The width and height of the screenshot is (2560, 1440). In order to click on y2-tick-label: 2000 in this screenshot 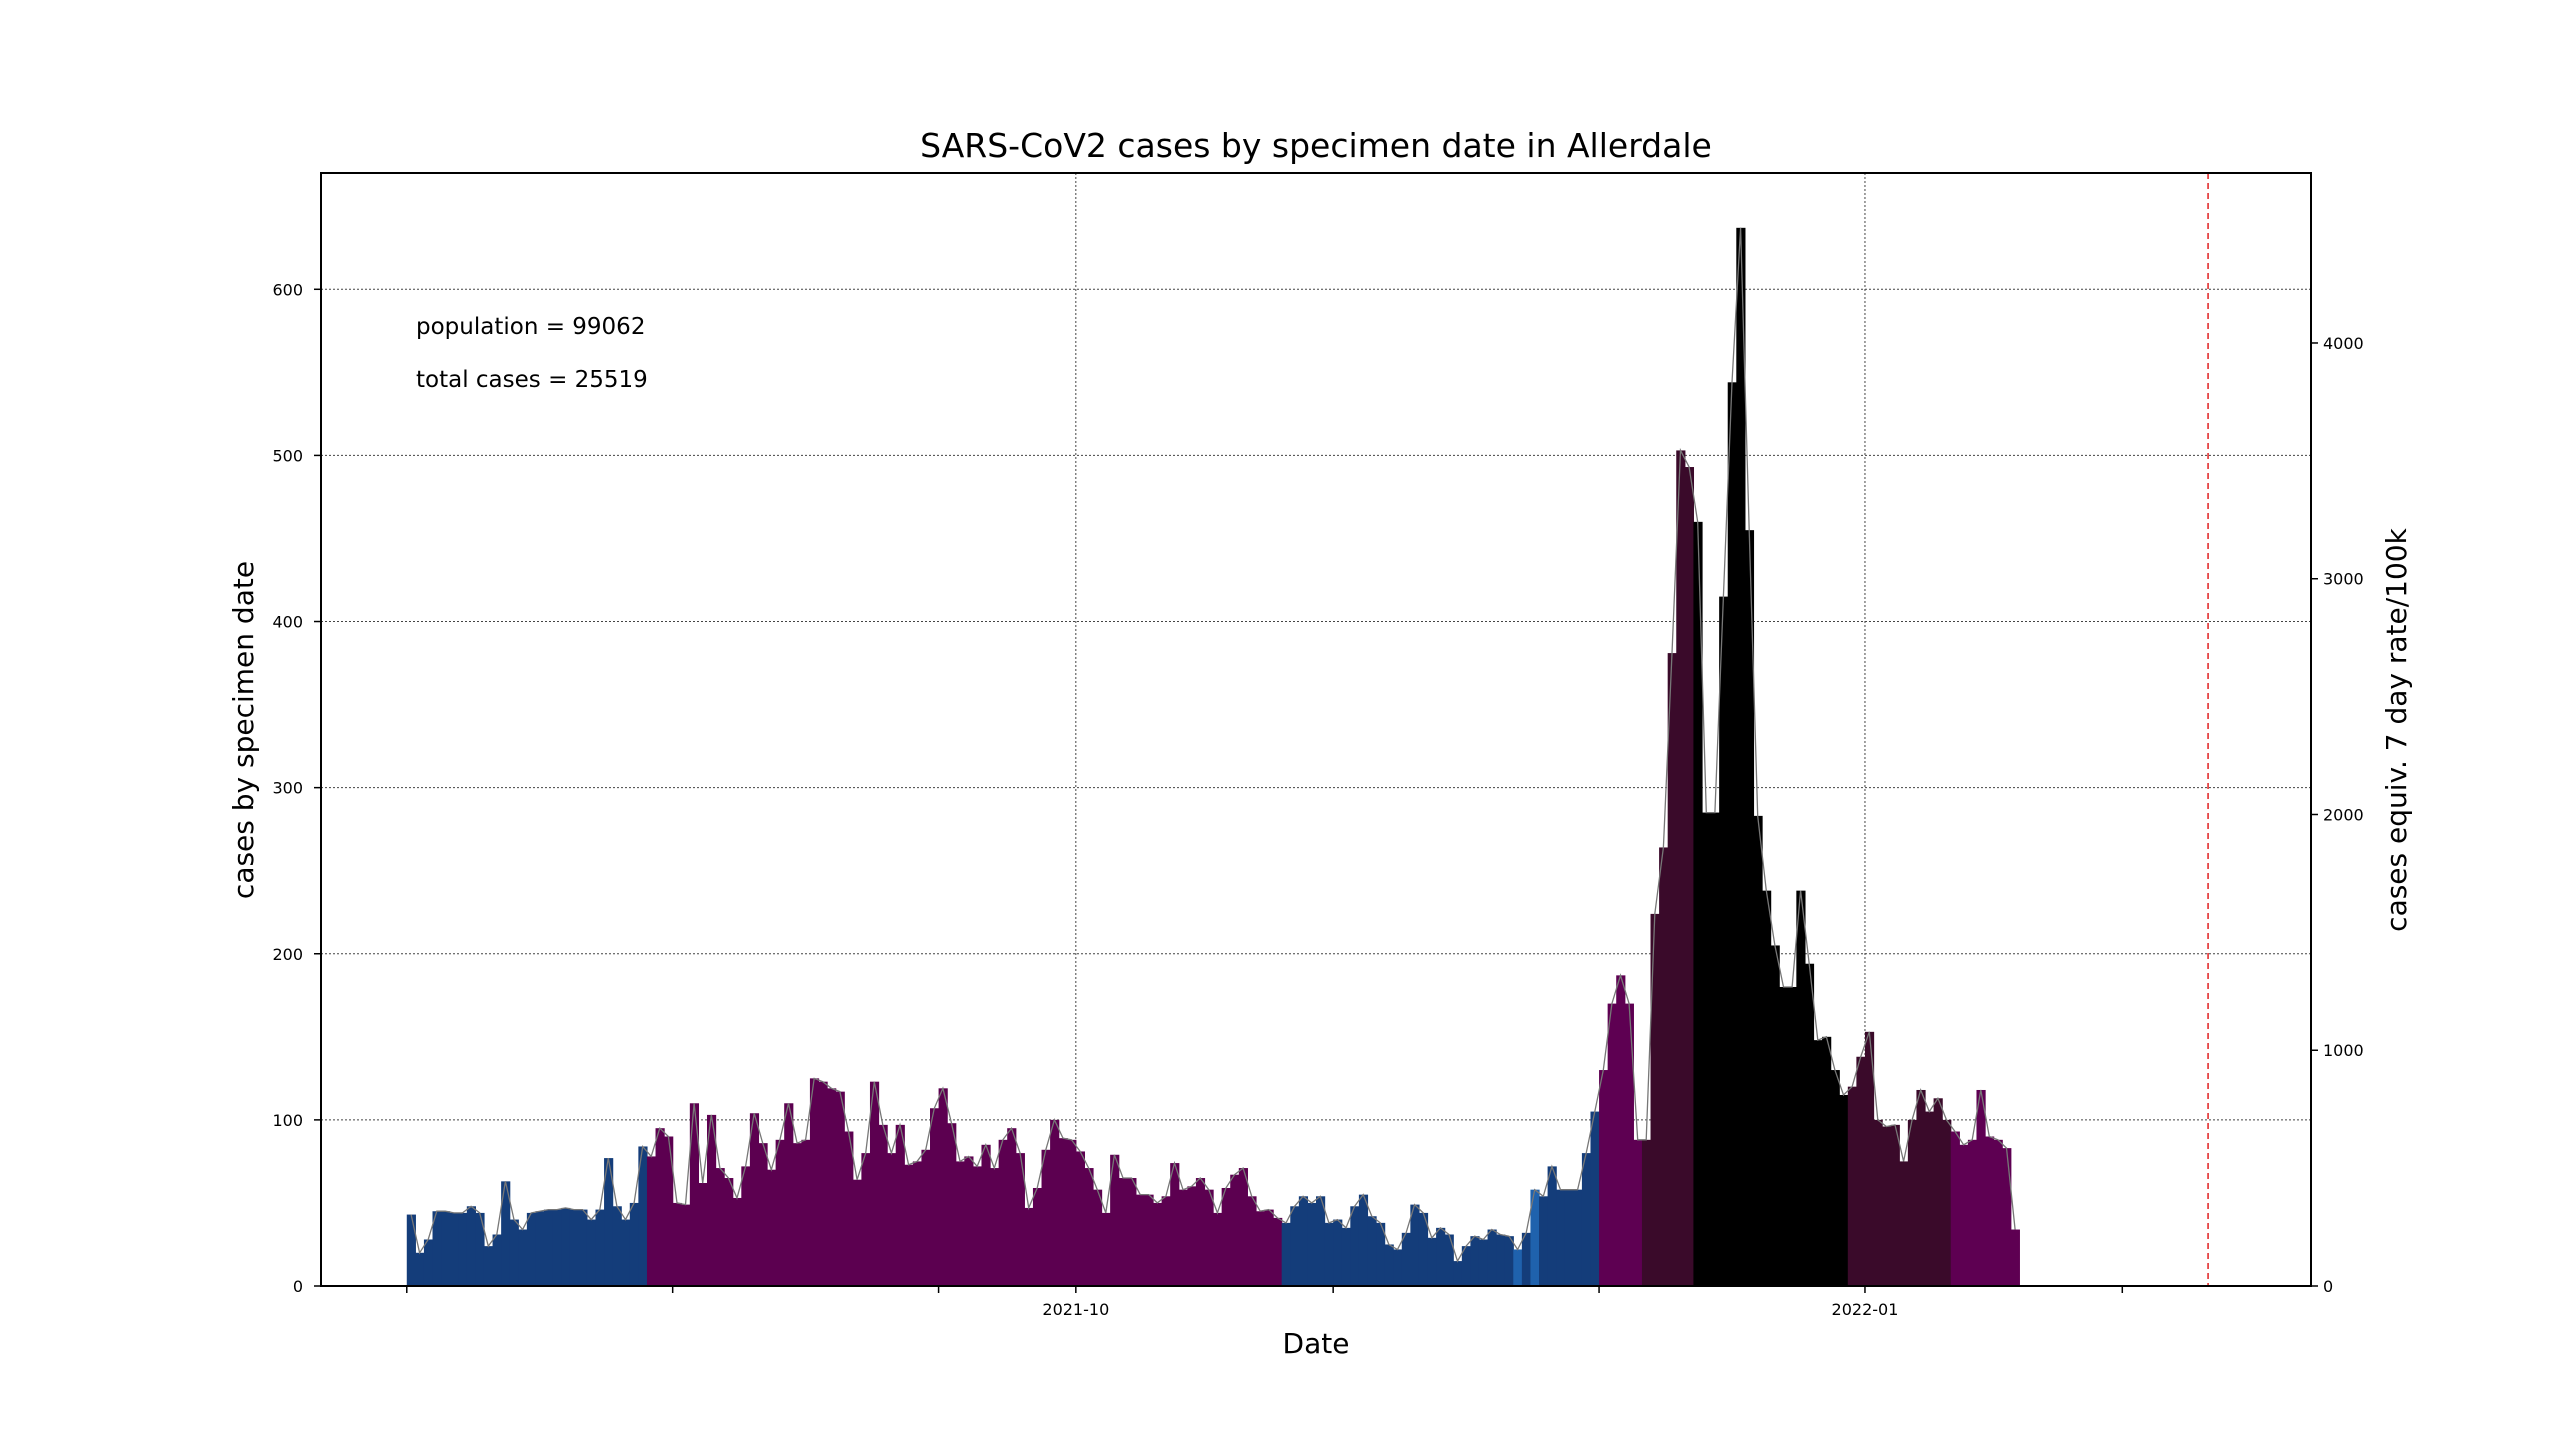, I will do `click(2343, 814)`.